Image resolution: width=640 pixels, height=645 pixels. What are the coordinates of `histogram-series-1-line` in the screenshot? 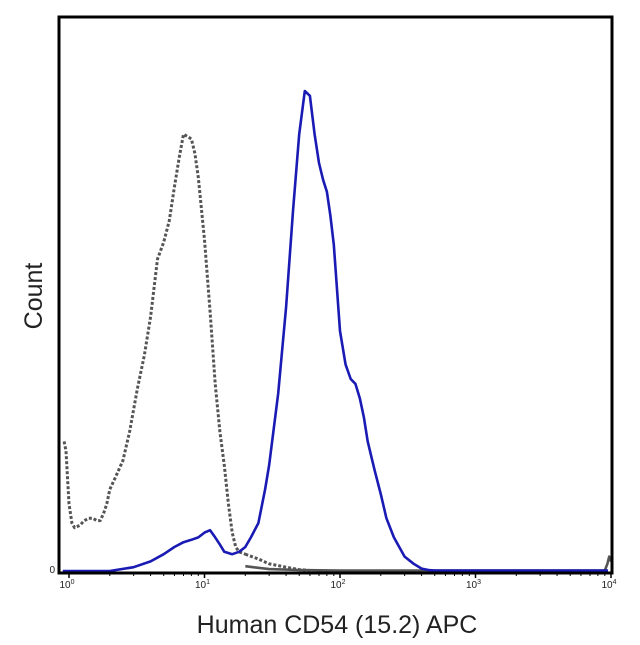 It's located at (277, 562).